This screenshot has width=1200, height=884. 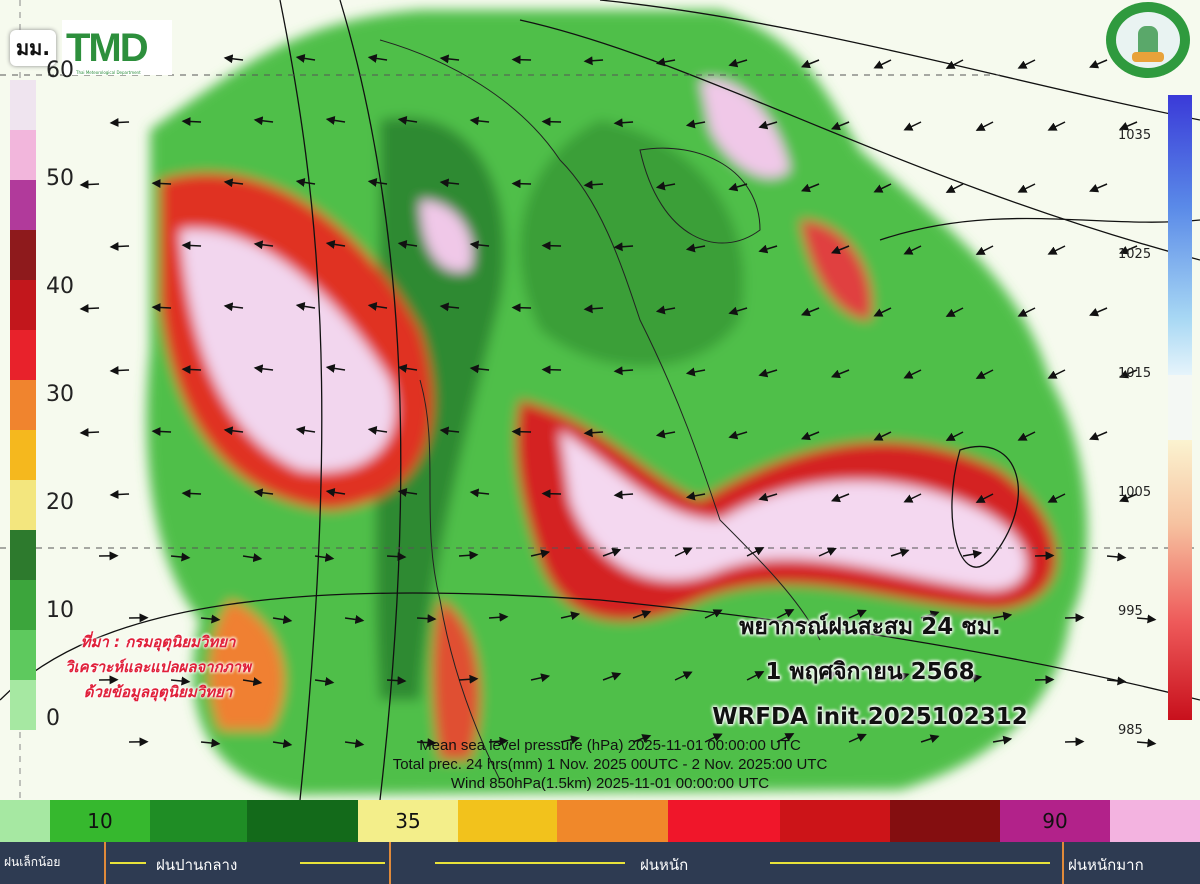 What do you see at coordinates (1135, 135) in the screenshot?
I see `pressure-tick: 1035` at bounding box center [1135, 135].